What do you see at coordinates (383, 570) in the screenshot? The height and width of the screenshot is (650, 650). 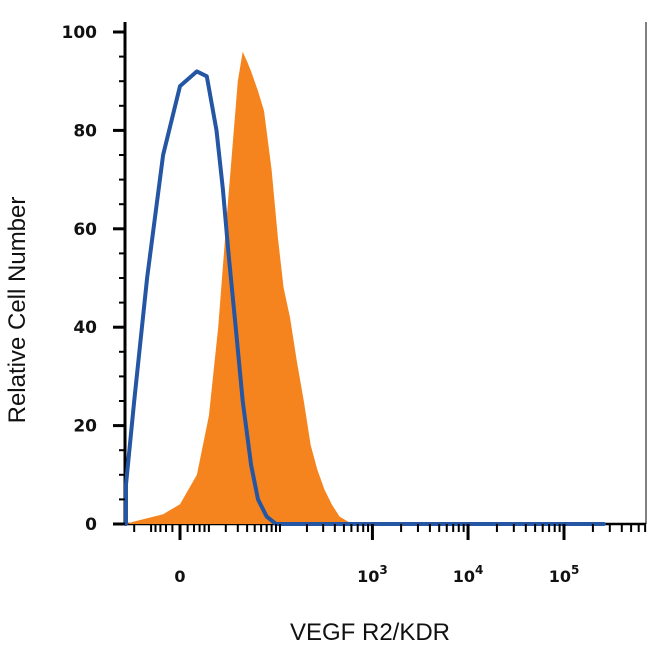 I see `x-tick-exponent: 3` at bounding box center [383, 570].